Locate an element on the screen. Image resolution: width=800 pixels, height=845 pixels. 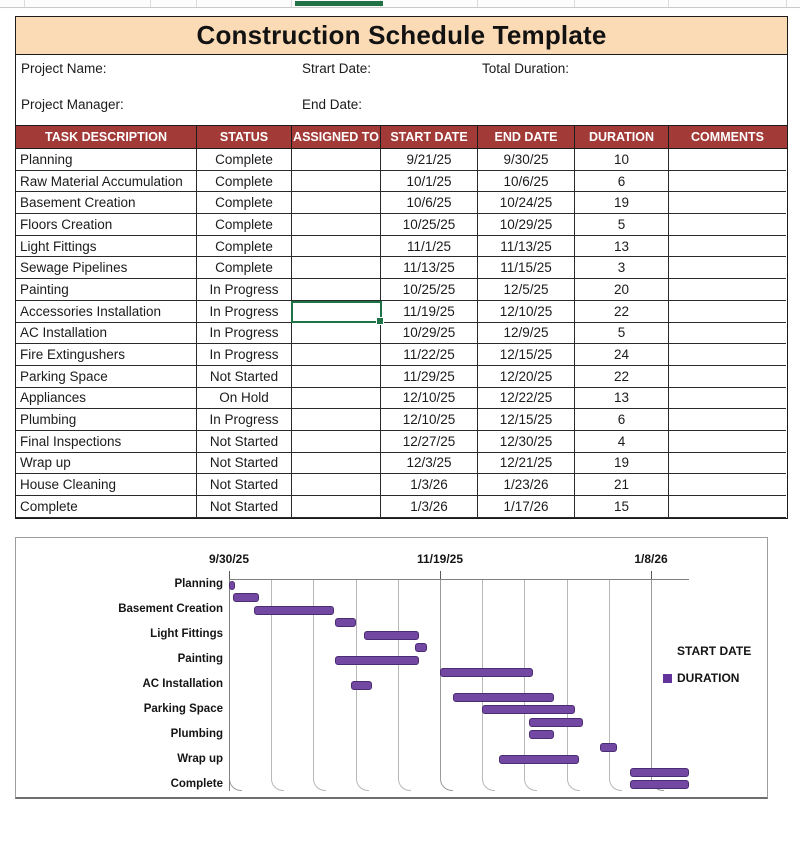
cell-start: 11/22/25 is located at coordinates (429, 355).